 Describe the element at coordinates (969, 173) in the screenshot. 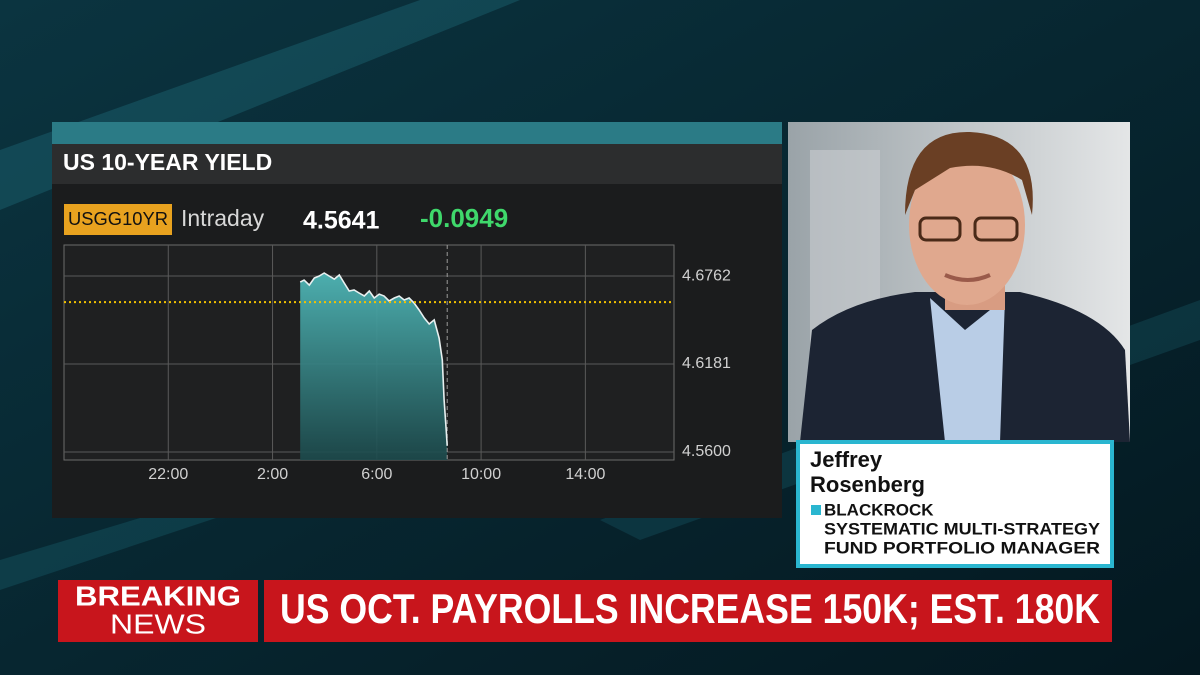

I see `hair` at that location.